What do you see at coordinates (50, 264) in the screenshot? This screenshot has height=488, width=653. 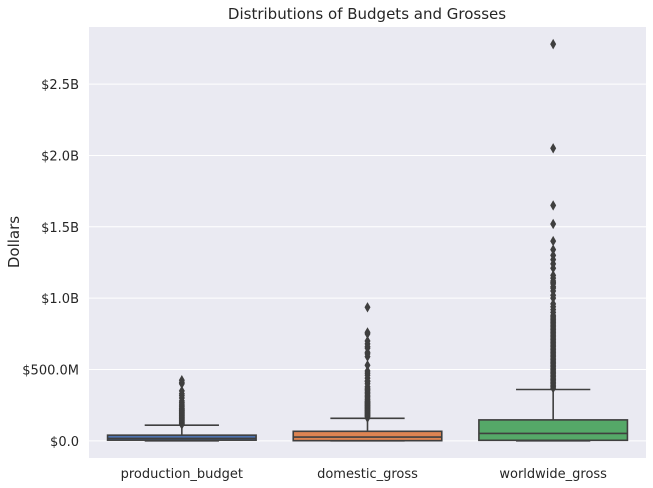 I see `y-axis-ticks: $0.0 $500.0M $1.0B $1.5B $2.0B $2.5B` at bounding box center [50, 264].